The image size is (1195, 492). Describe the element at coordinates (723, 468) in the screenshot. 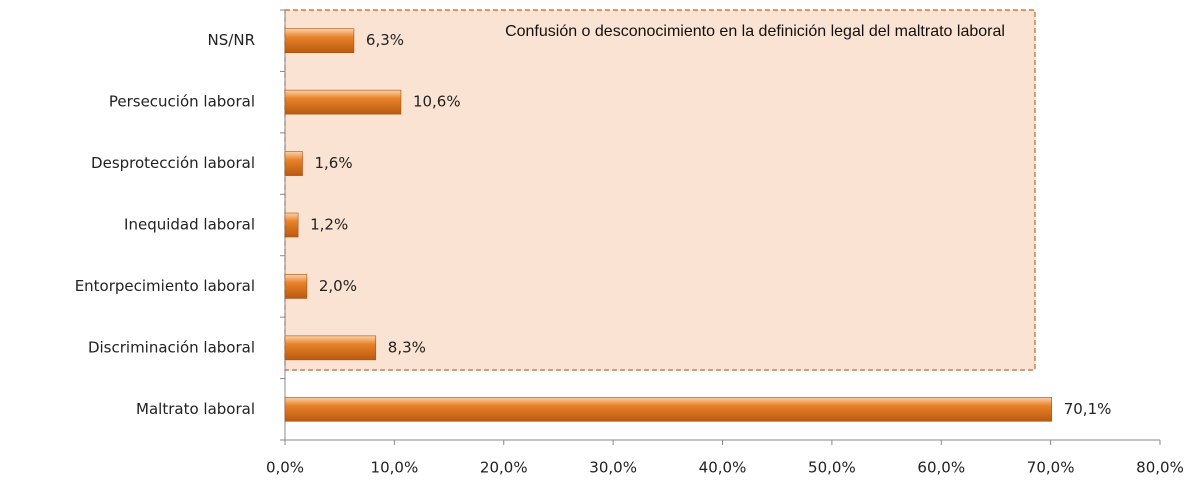

I see `x-tick-label: 40,0%` at that location.